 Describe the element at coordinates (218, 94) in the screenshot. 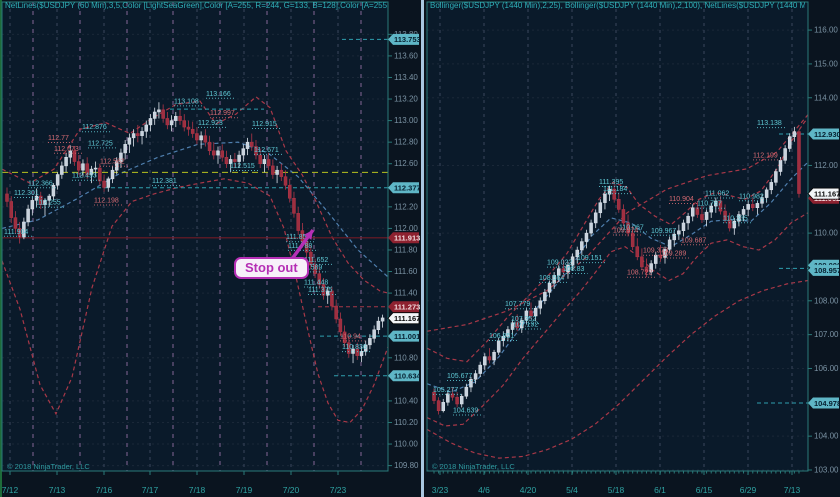

I see `price-label: 113.166` at that location.